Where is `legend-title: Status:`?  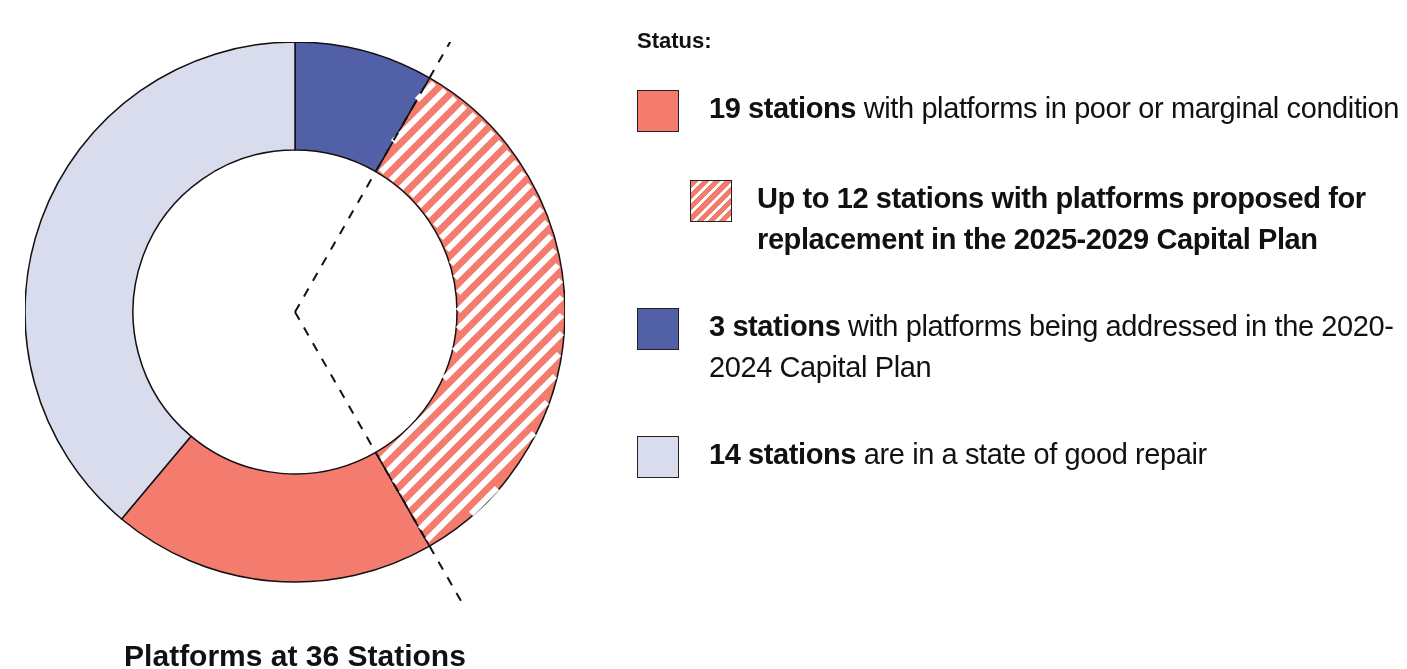
legend-title: Status: is located at coordinates (675, 41).